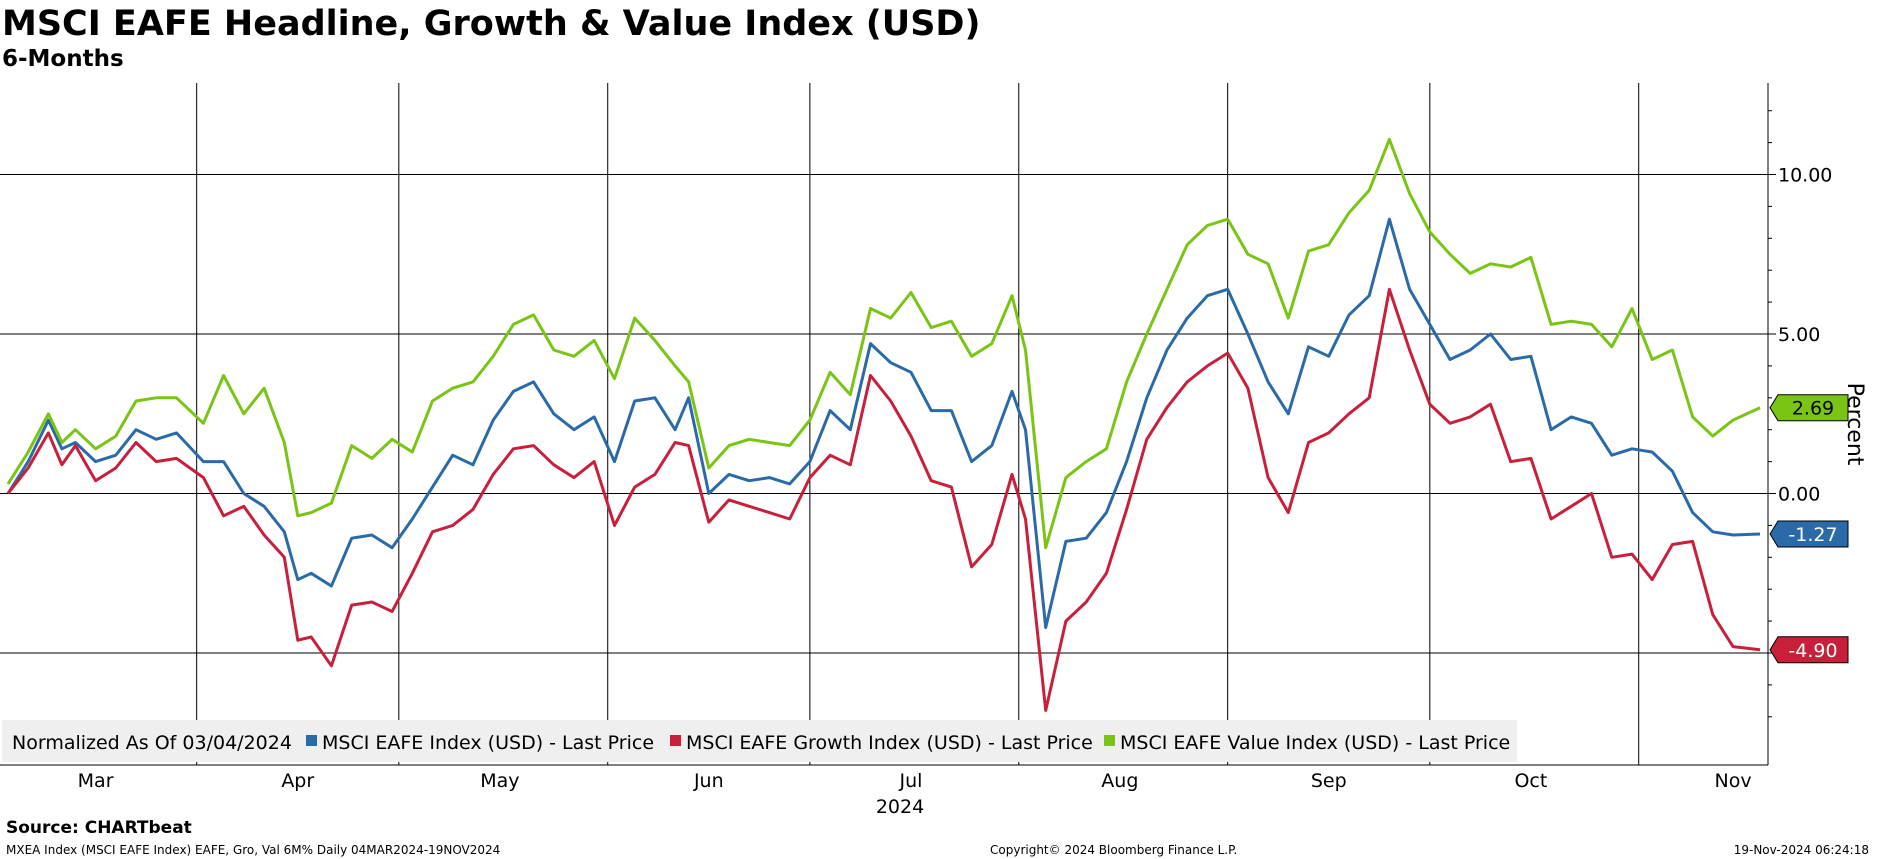 This screenshot has width=1877, height=859. What do you see at coordinates (1114, 850) in the screenshot?
I see `footer-copyright: Copyright© 2024 Bloomberg Finance L.P.` at bounding box center [1114, 850].